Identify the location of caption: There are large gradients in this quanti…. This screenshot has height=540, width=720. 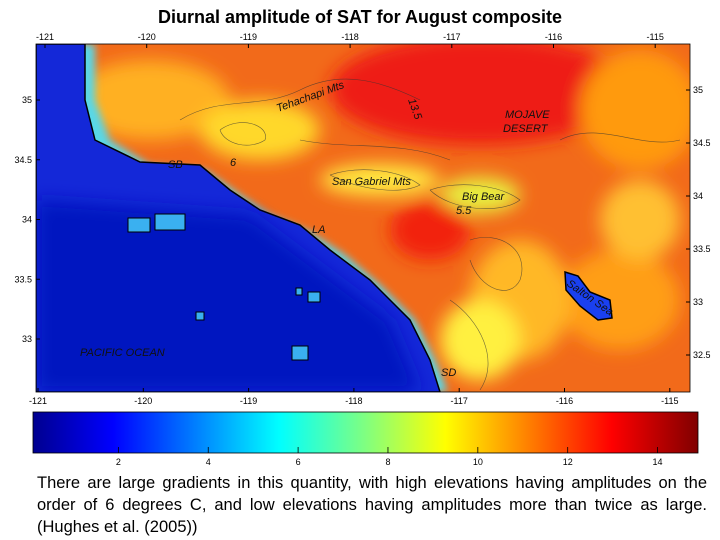
(372, 505).